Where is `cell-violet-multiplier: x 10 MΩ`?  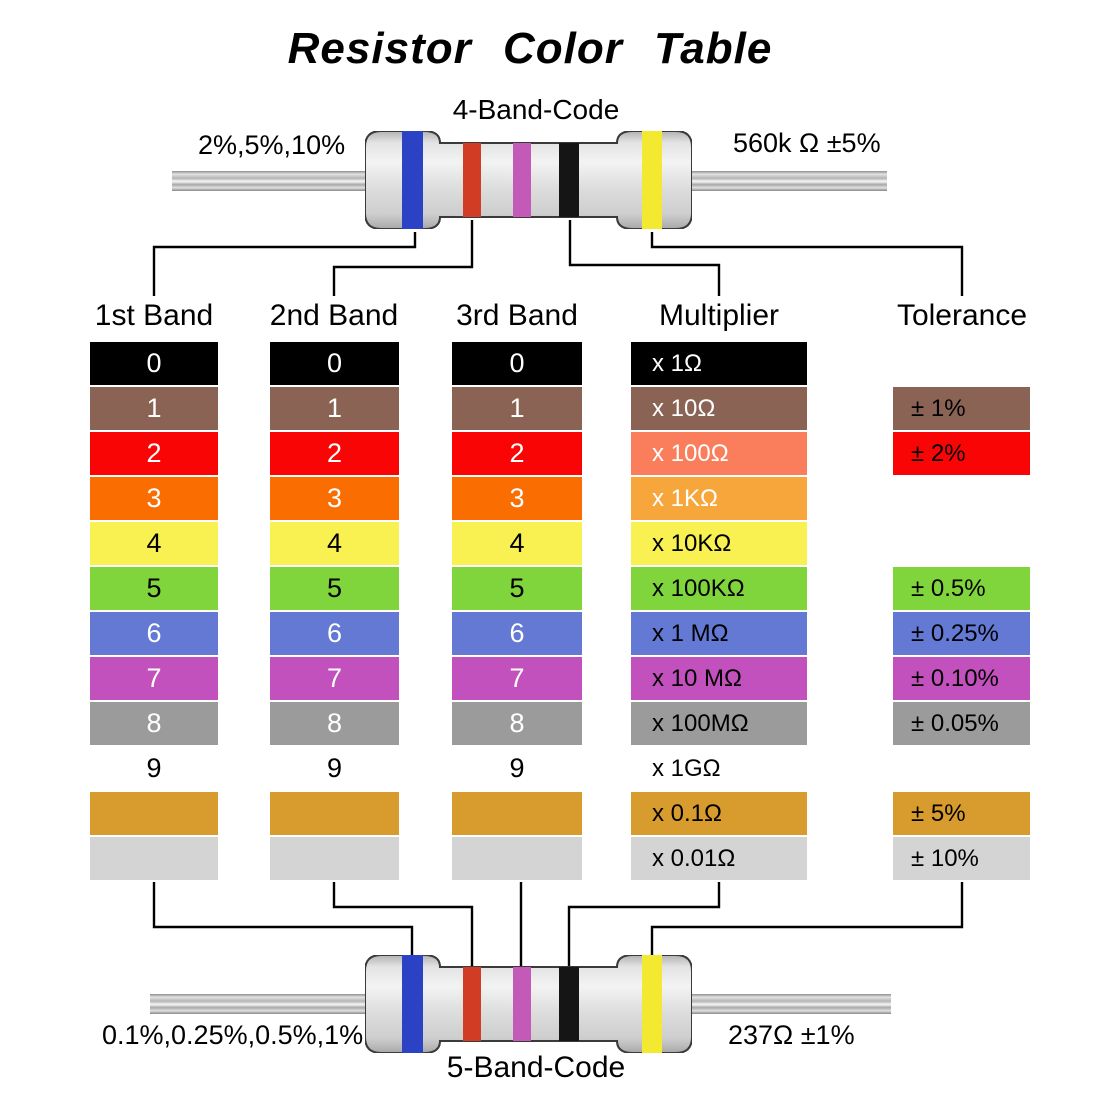
cell-violet-multiplier: x 10 MΩ is located at coordinates (719, 678).